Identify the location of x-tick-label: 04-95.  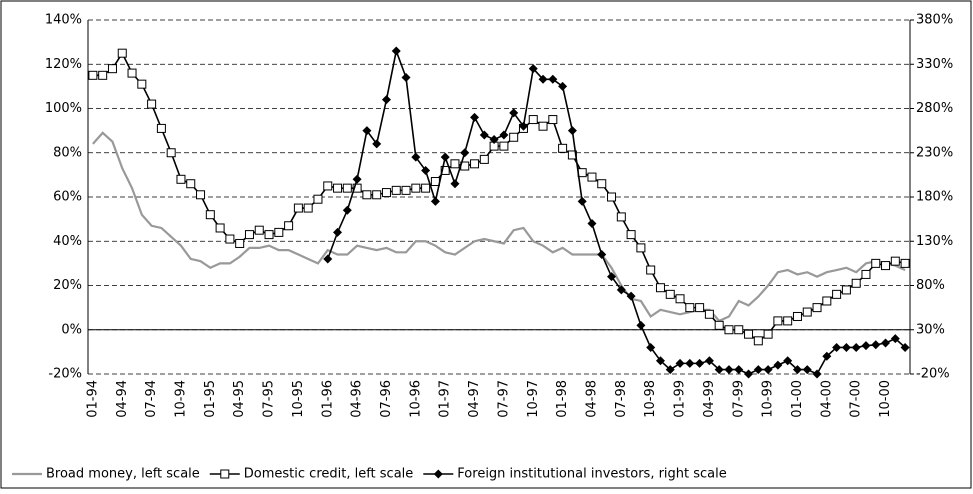
(239, 399).